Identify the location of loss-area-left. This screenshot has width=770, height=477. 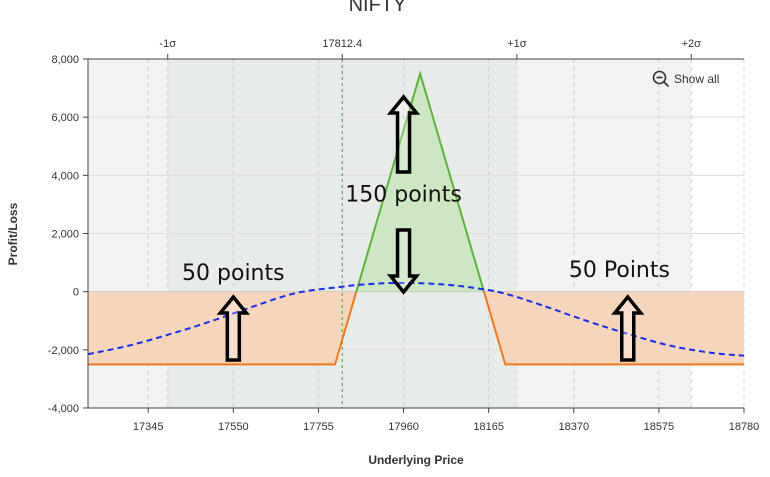
(222, 328).